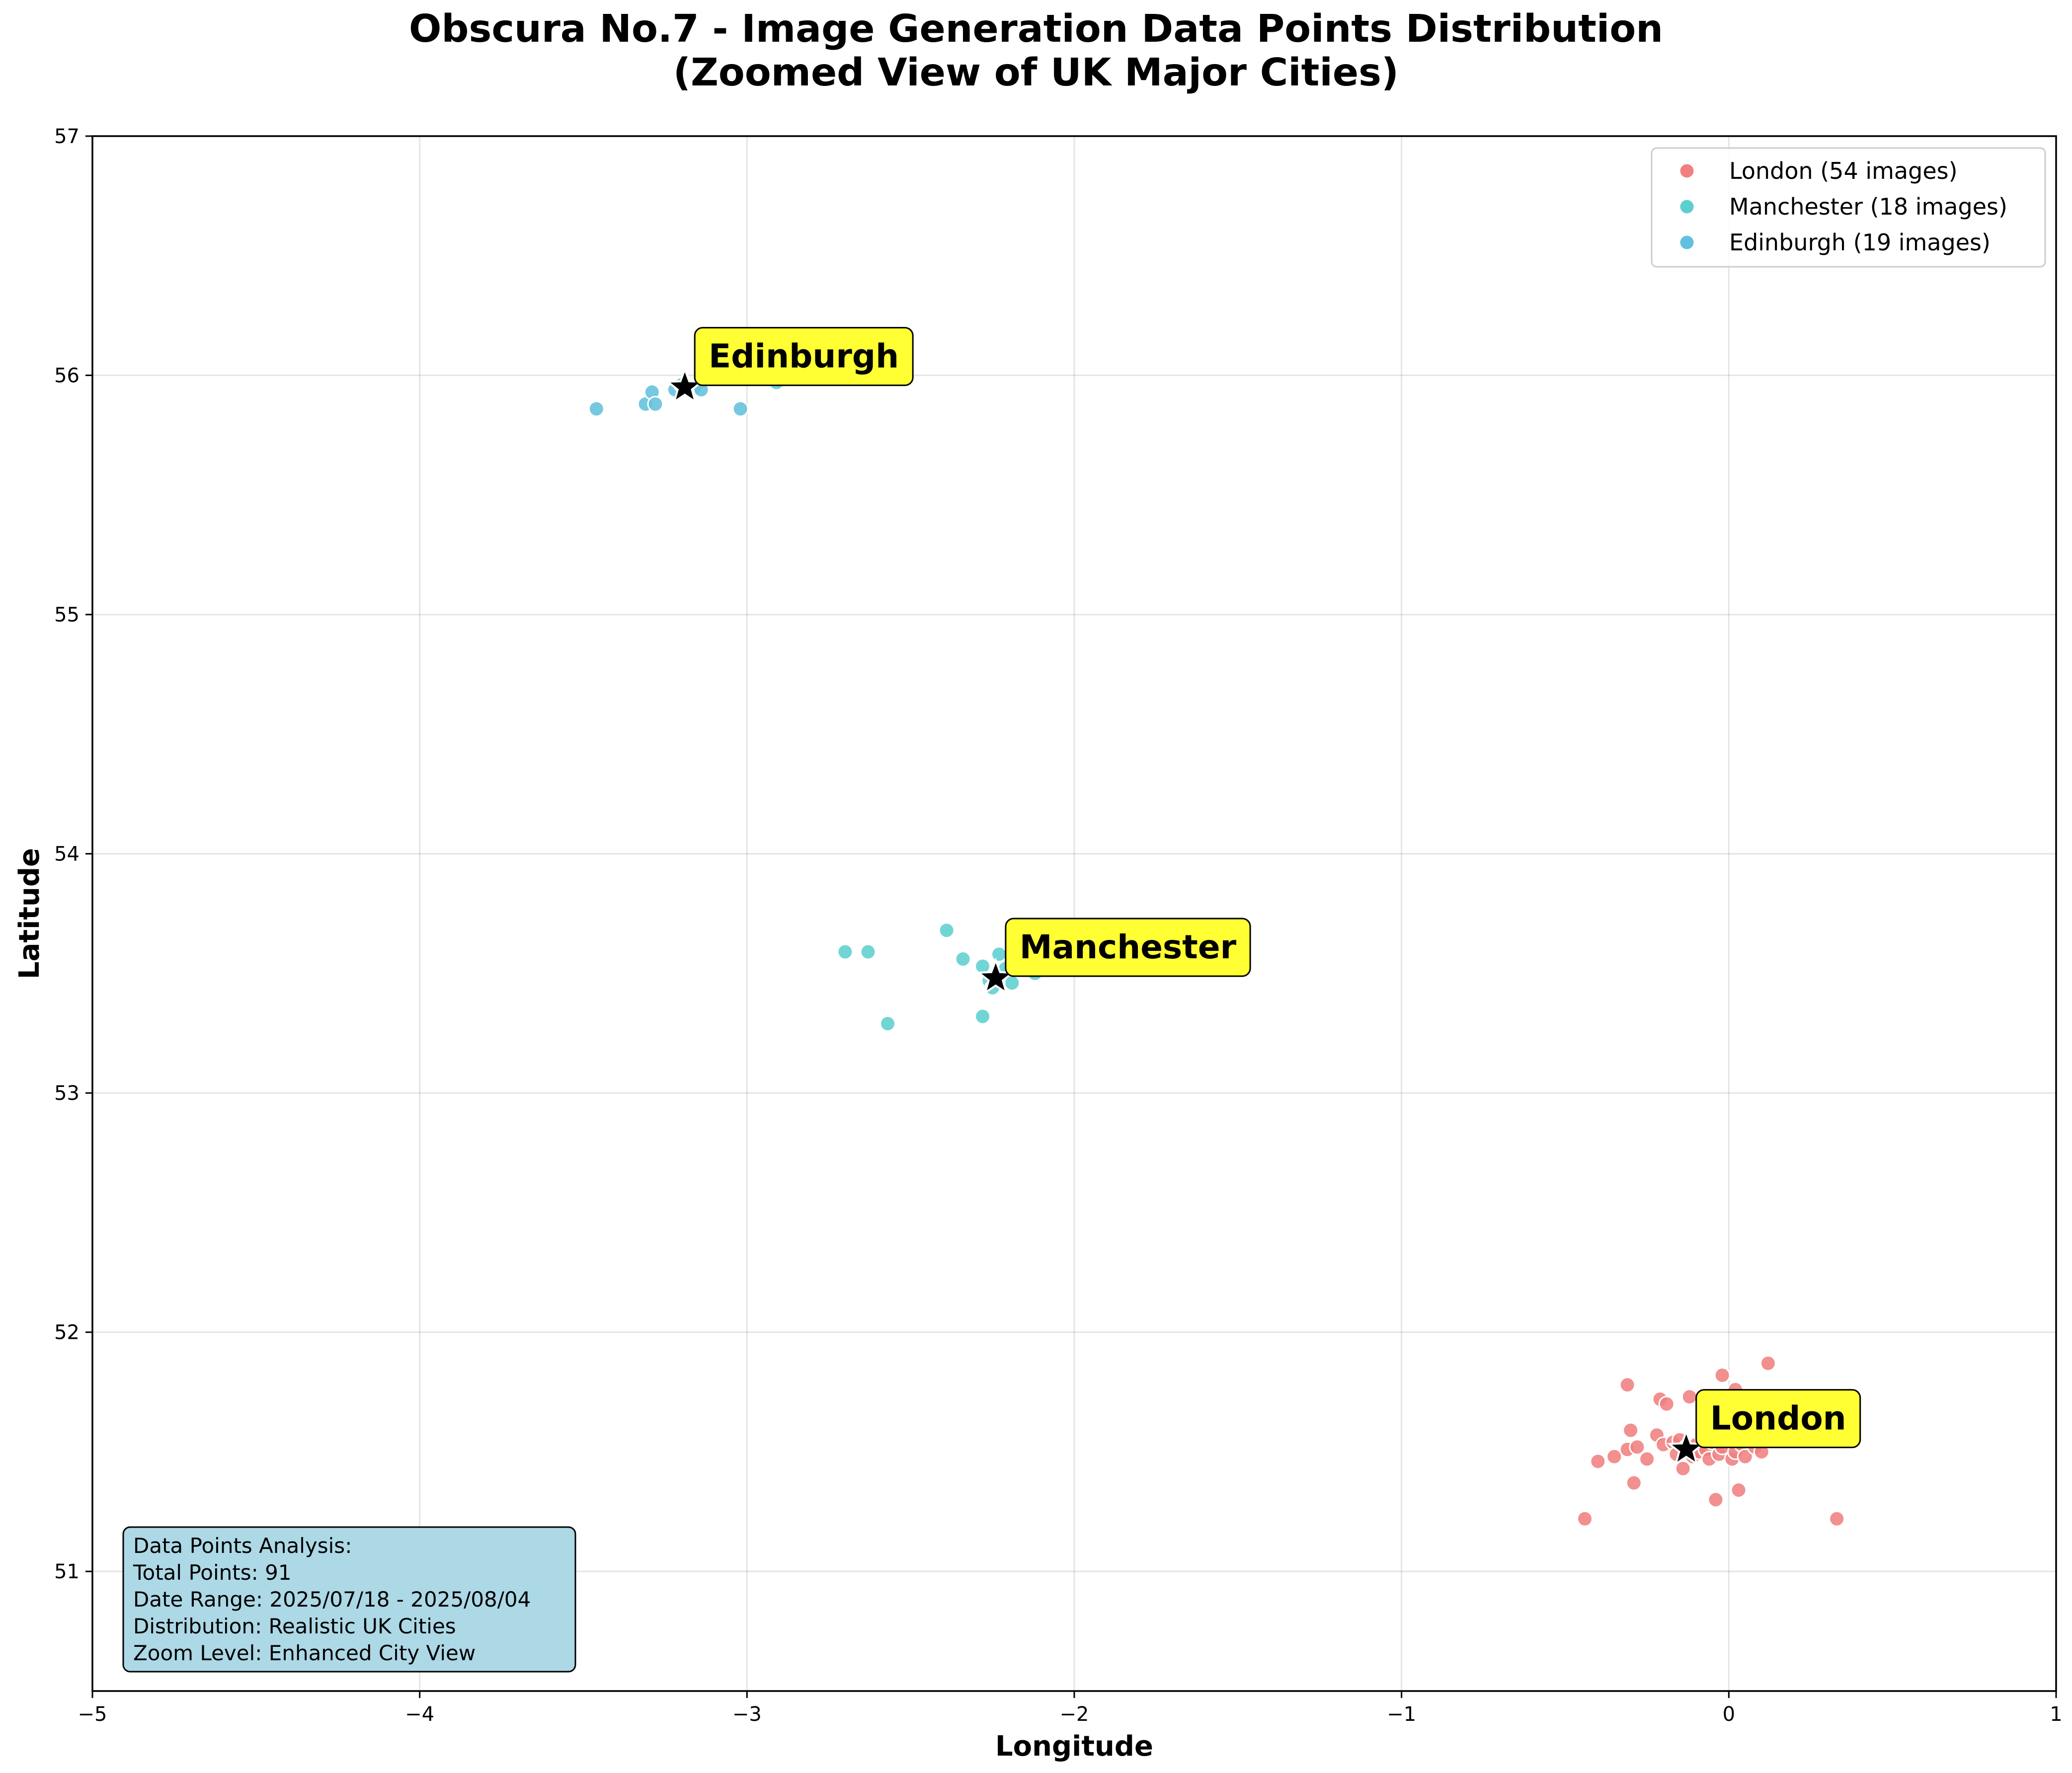 This screenshot has height=1773, width=2072. Describe the element at coordinates (1686, 171) in the screenshot. I see `legend-marker-london` at that location.